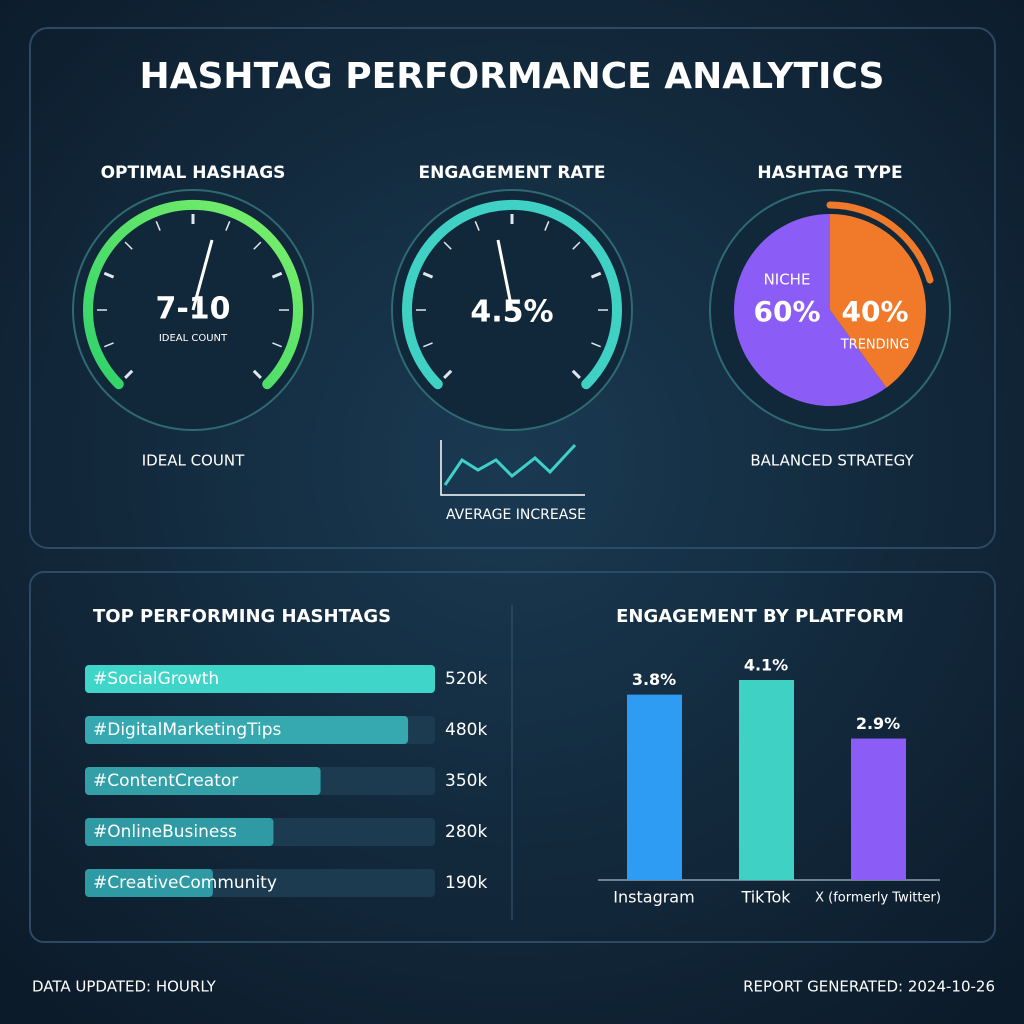 Image resolution: width=1024 pixels, height=1024 pixels. Describe the element at coordinates (760, 616) in the screenshot. I see `chart-title: ENGAGEMENT BY PLATFORM` at that location.